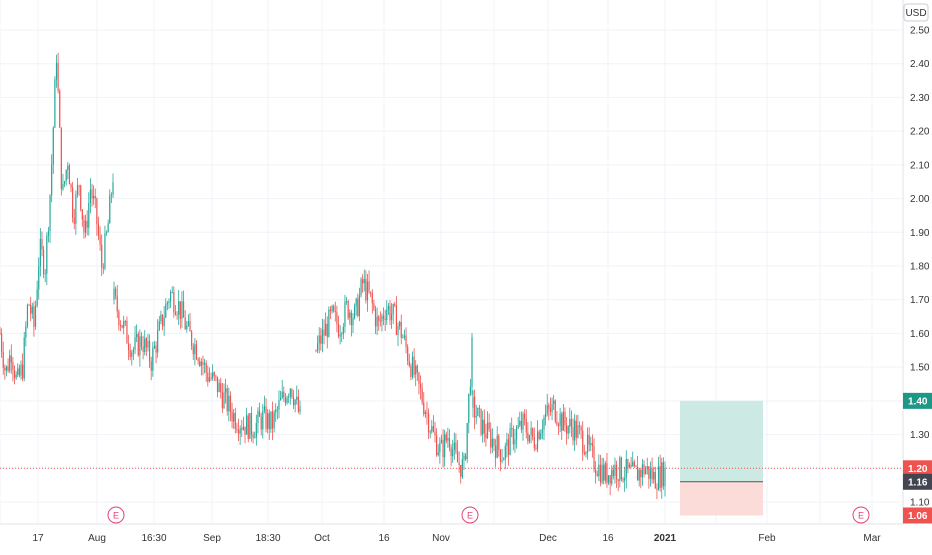  I want to click on x-tick-label: Feb, so click(767, 538).